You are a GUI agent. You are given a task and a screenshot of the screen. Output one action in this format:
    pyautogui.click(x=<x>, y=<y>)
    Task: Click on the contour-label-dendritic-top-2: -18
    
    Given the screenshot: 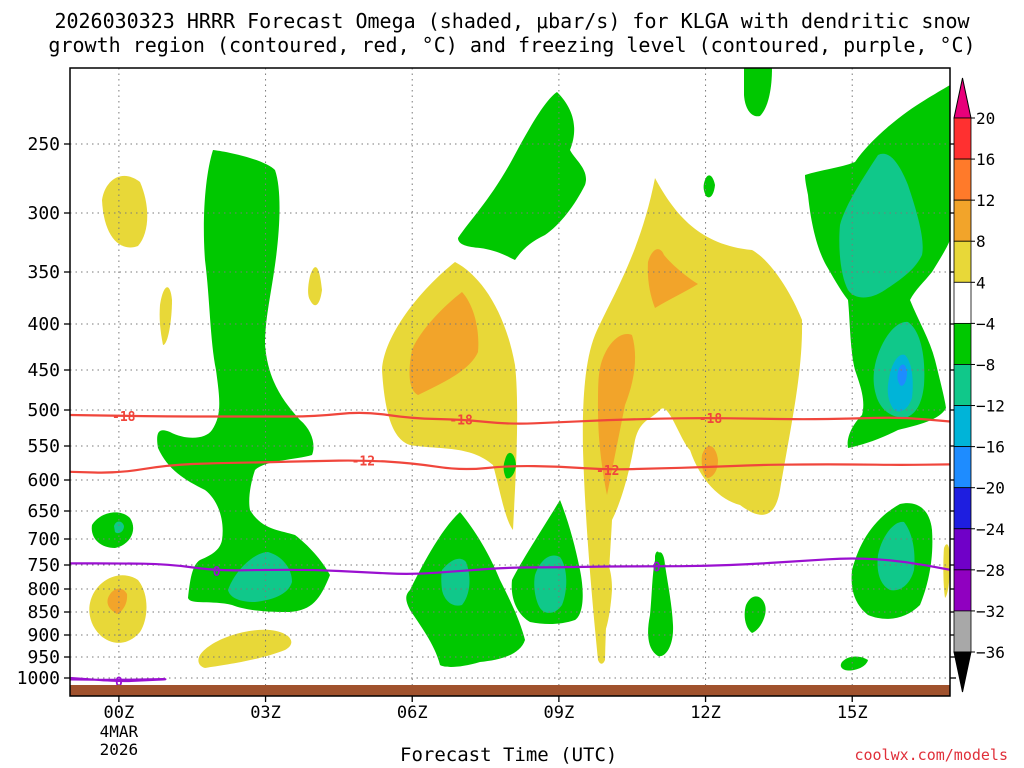 What is the action you would take?
    pyautogui.click(x=711, y=419)
    